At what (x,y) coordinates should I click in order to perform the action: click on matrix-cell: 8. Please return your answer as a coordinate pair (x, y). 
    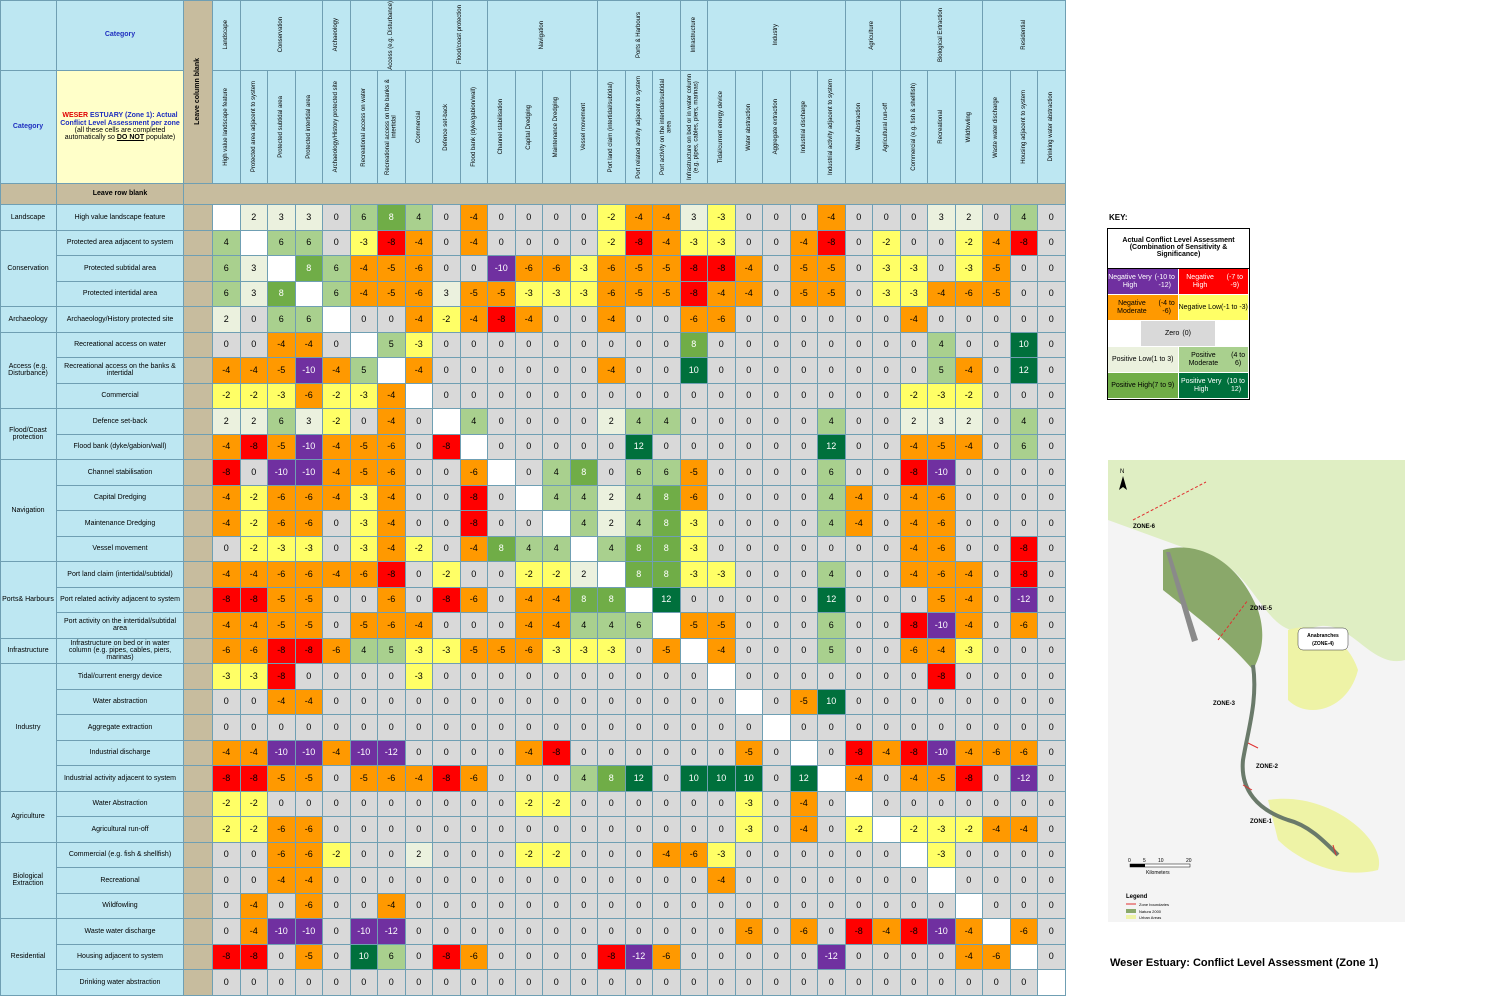
    Looking at the image, I should click on (667, 549).